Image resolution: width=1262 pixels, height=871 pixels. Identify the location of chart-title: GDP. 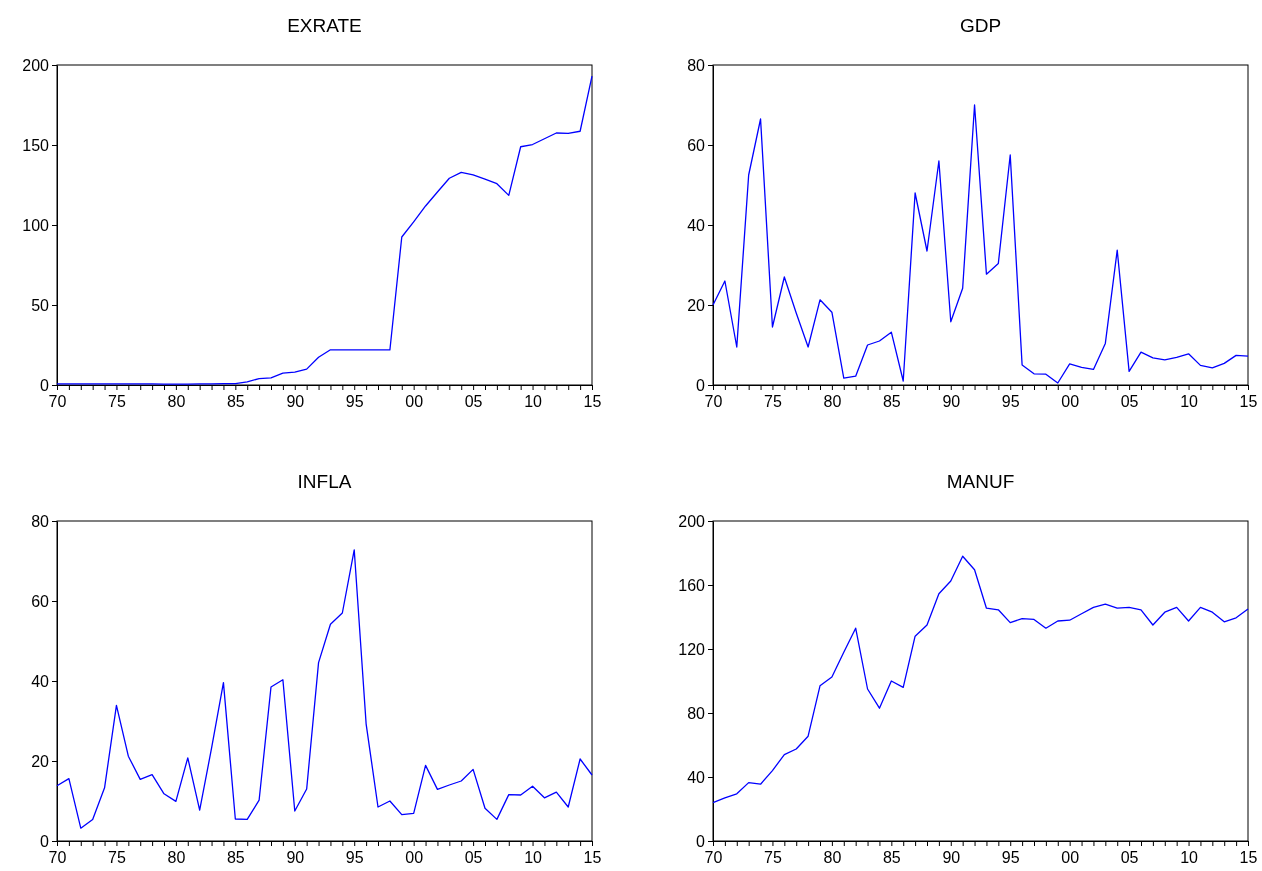
(980, 25).